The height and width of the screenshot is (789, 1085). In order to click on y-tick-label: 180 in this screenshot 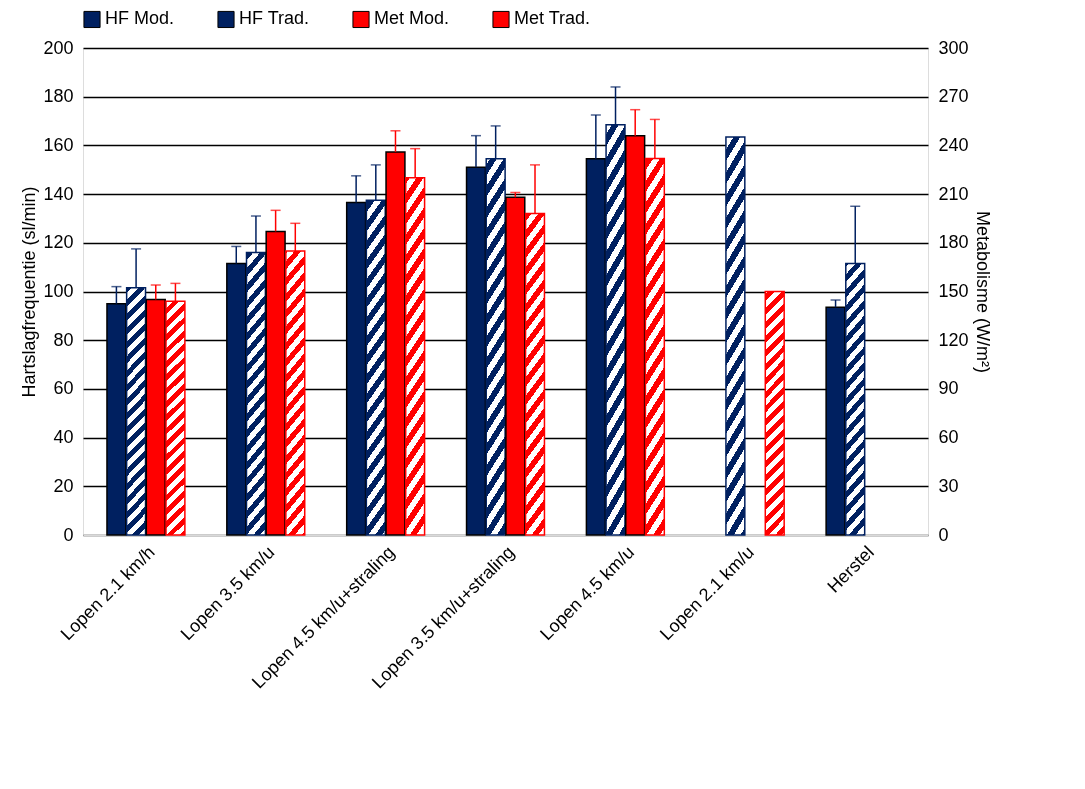, I will do `click(58, 96)`.